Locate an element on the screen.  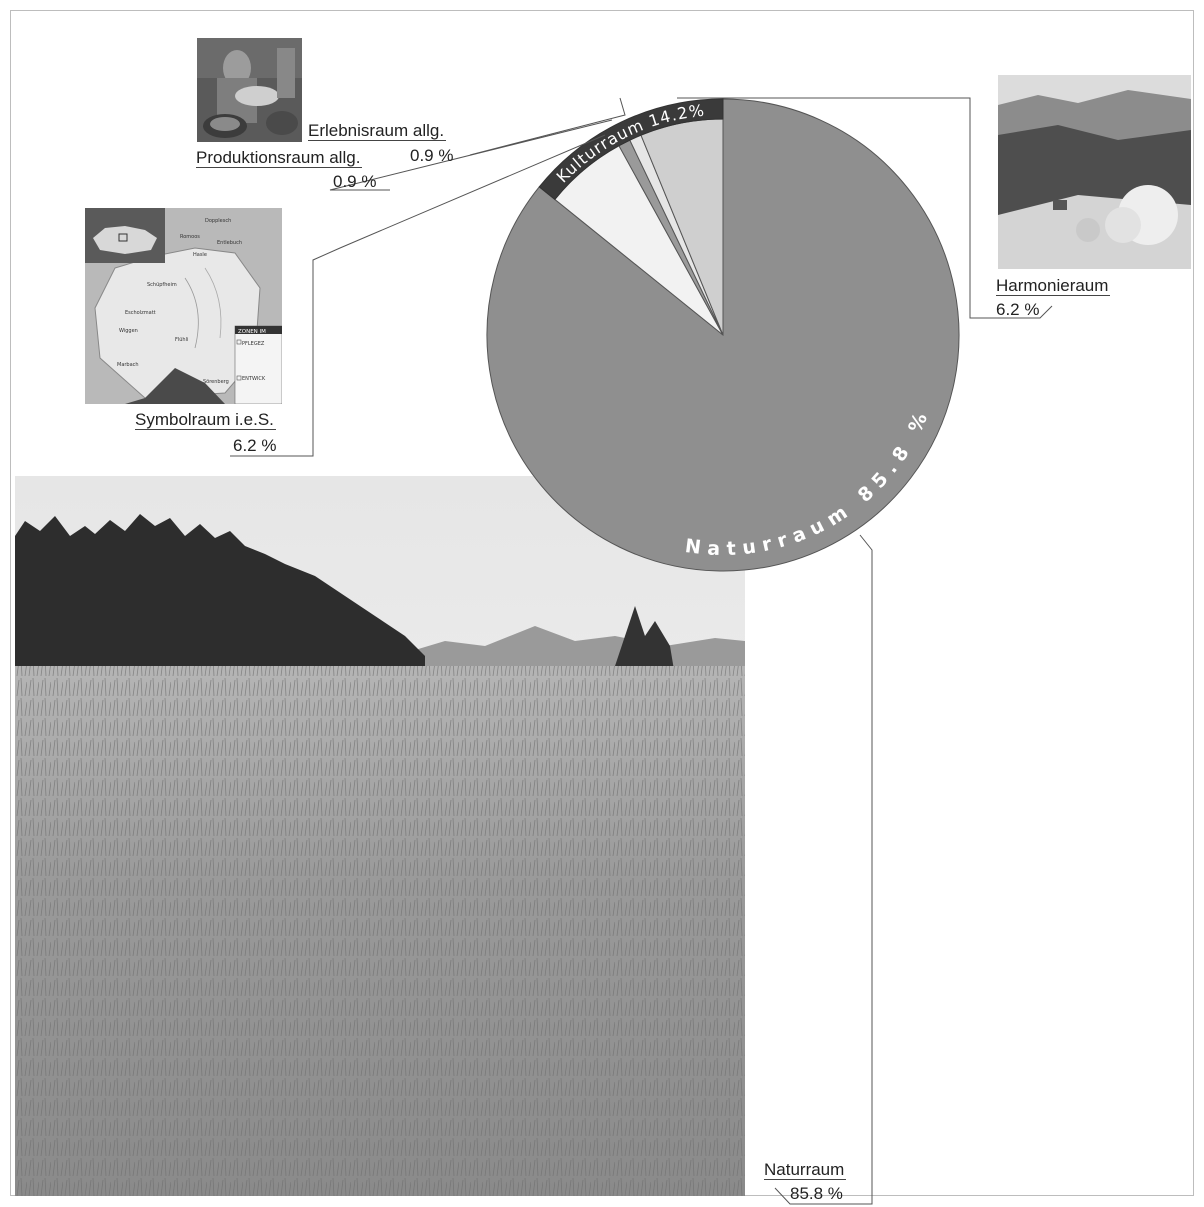
produktionsraum-value: 0.9 % is located at coordinates (355, 181).